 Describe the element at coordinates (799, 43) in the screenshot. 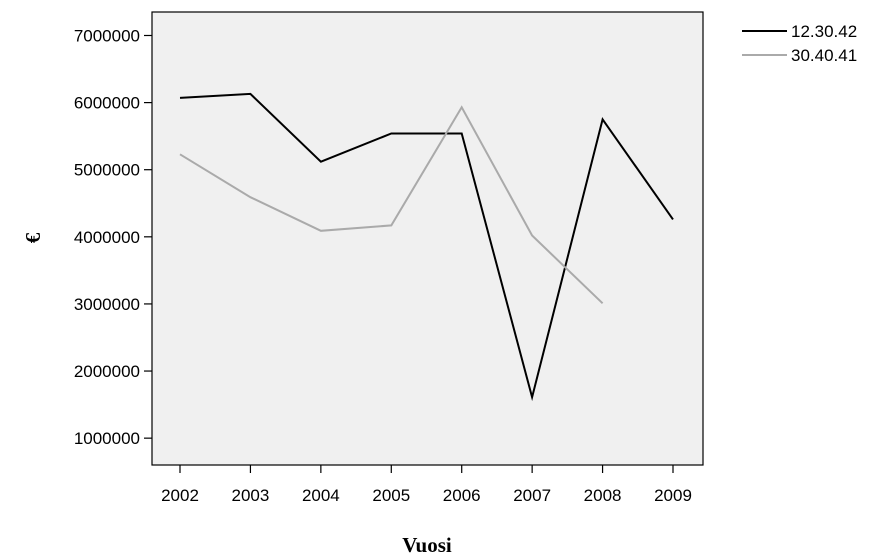

I see `legend: 12.30.42 30.40.41` at that location.